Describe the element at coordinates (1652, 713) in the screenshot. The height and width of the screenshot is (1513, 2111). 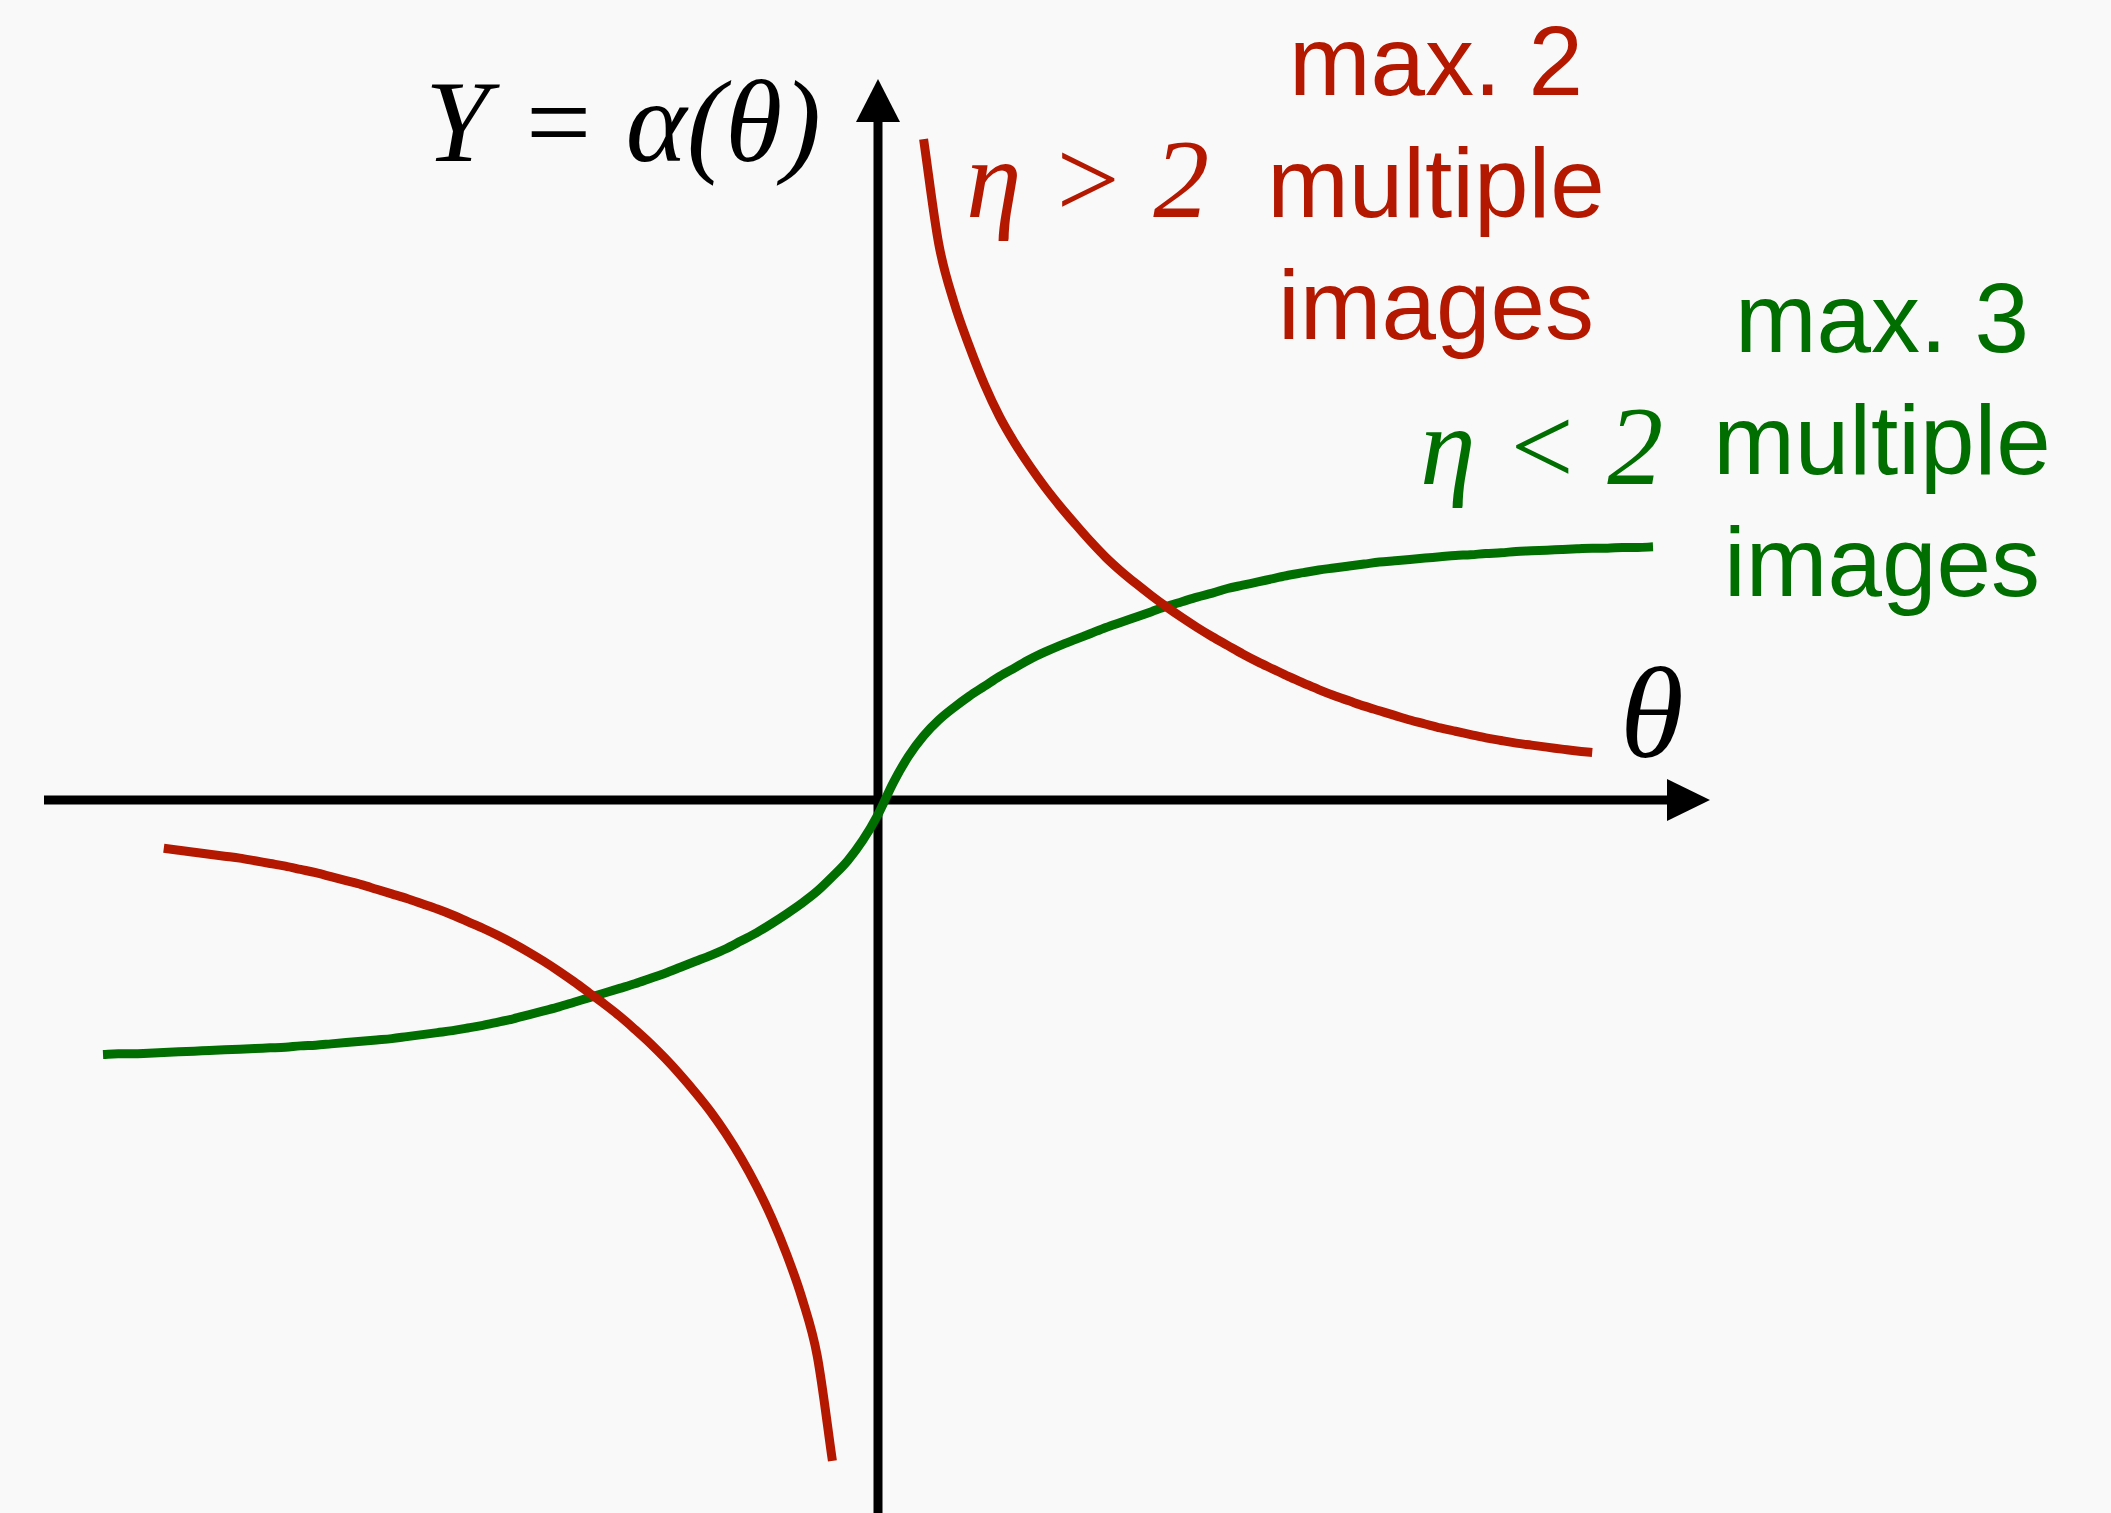
I see `x-axis-title: θ` at that location.